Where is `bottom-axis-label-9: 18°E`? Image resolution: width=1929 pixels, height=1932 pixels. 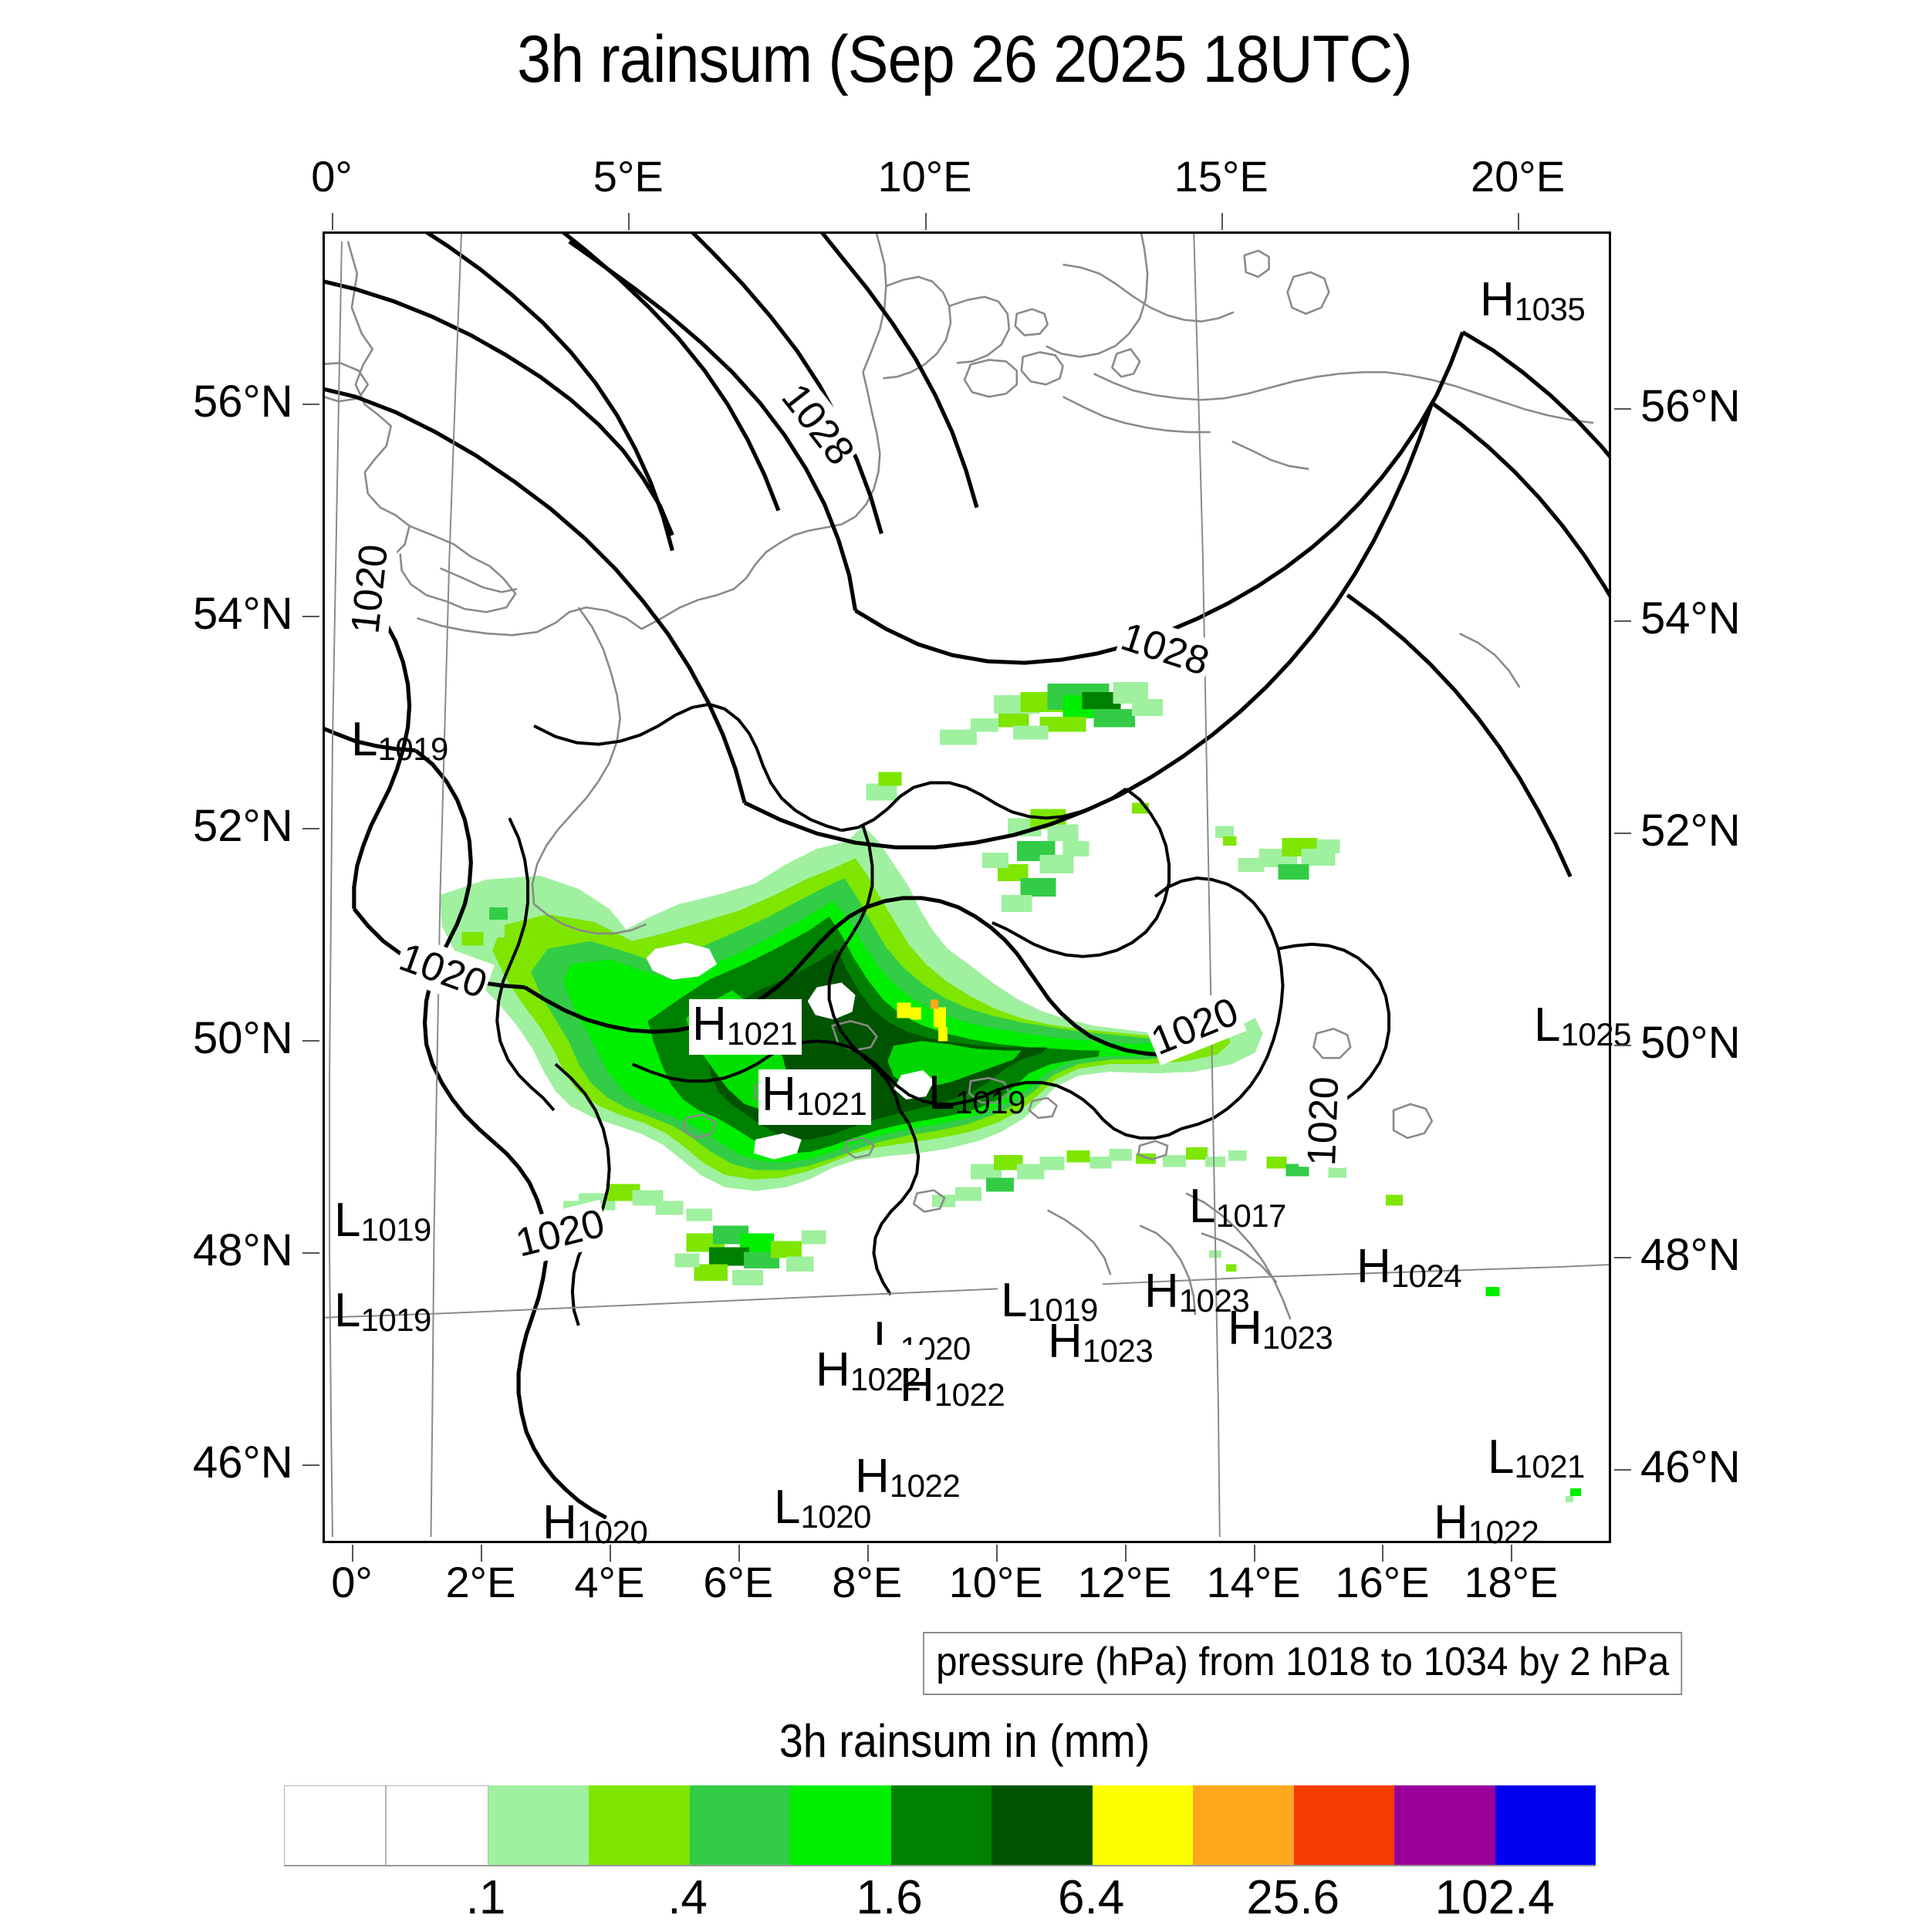 bottom-axis-label-9: 18°E is located at coordinates (1511, 1582).